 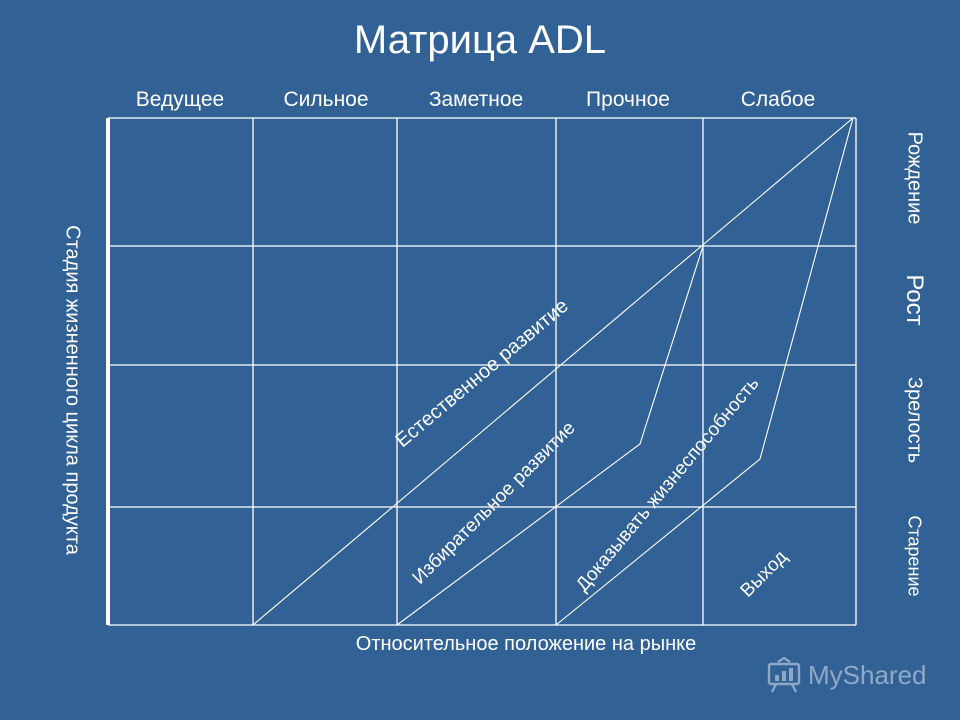 What do you see at coordinates (526, 644) in the screenshot?
I see `x-axis-label: Относительное положение на рынке` at bounding box center [526, 644].